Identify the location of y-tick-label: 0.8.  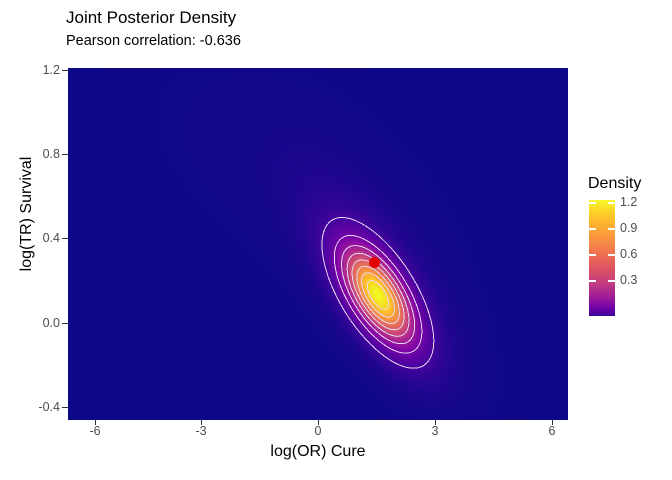
(51, 154).